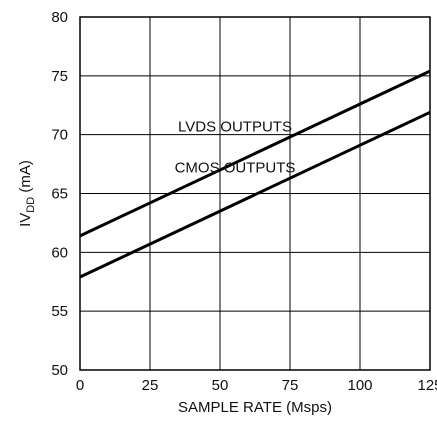 This screenshot has height=421, width=437. I want to click on series-label-1: LVDS OUTPUTS, so click(235, 126).